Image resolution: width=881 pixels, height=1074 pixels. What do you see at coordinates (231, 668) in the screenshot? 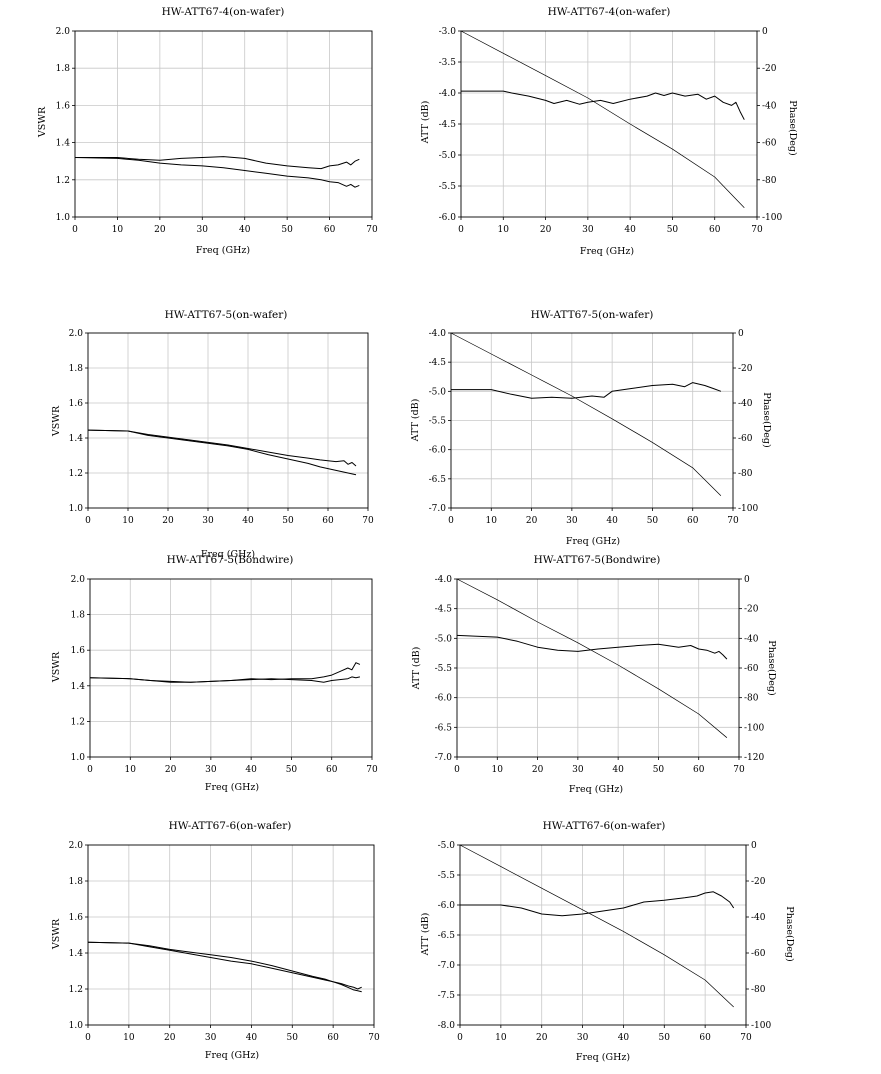
I see `plot-frame` at bounding box center [231, 668].